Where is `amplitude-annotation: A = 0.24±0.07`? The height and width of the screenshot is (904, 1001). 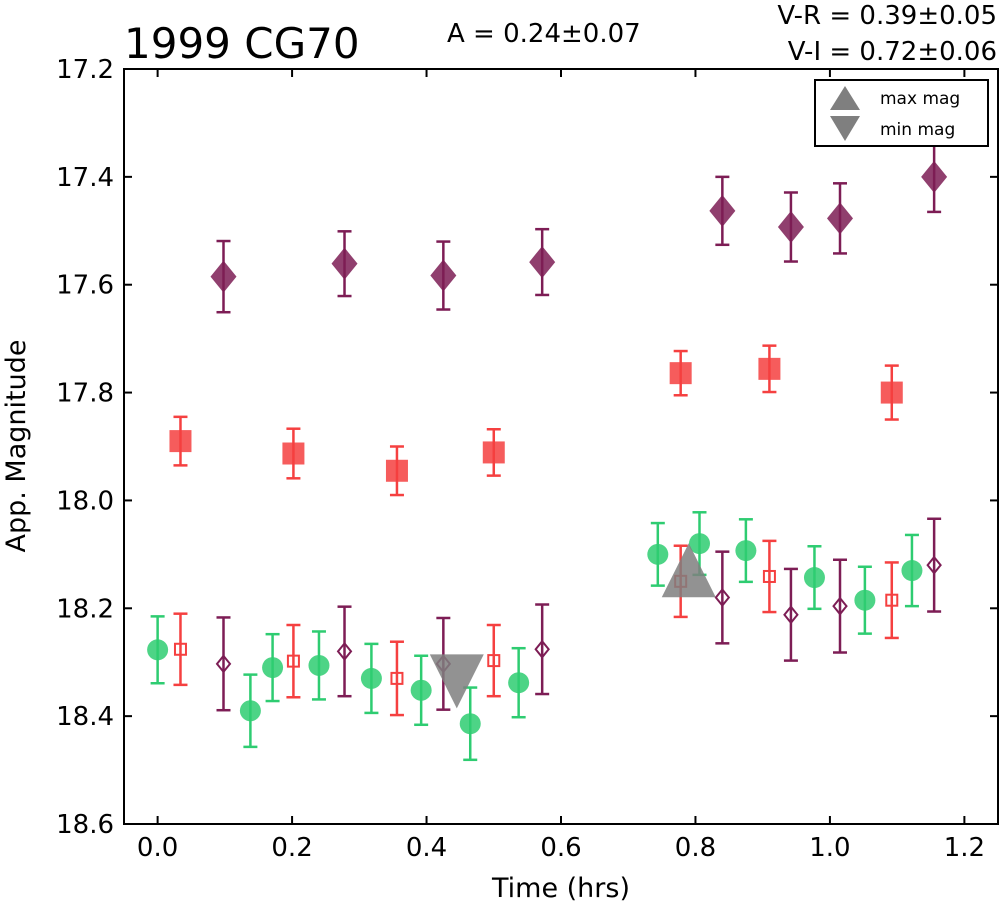
amplitude-annotation: A = 0.24±0.07 is located at coordinates (544, 34).